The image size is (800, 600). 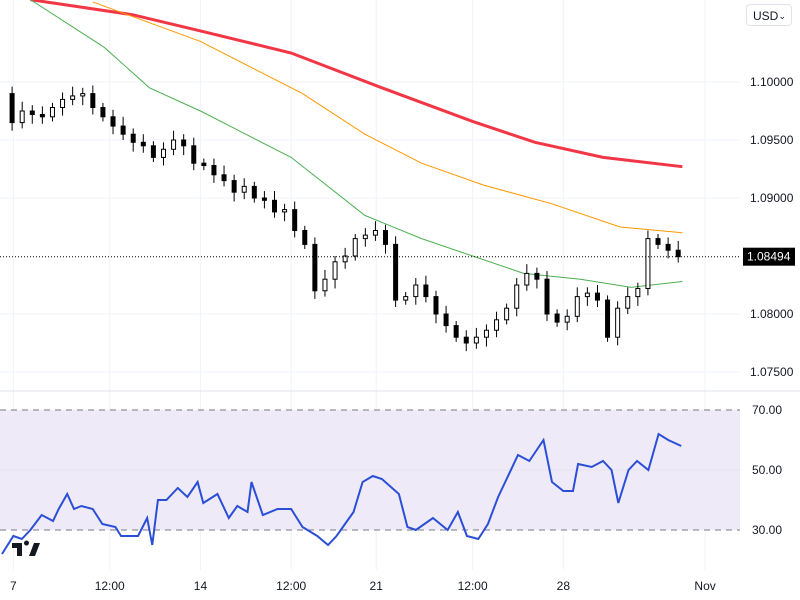 What do you see at coordinates (772, 314) in the screenshot?
I see `price-tick-label: 1.08000` at bounding box center [772, 314].